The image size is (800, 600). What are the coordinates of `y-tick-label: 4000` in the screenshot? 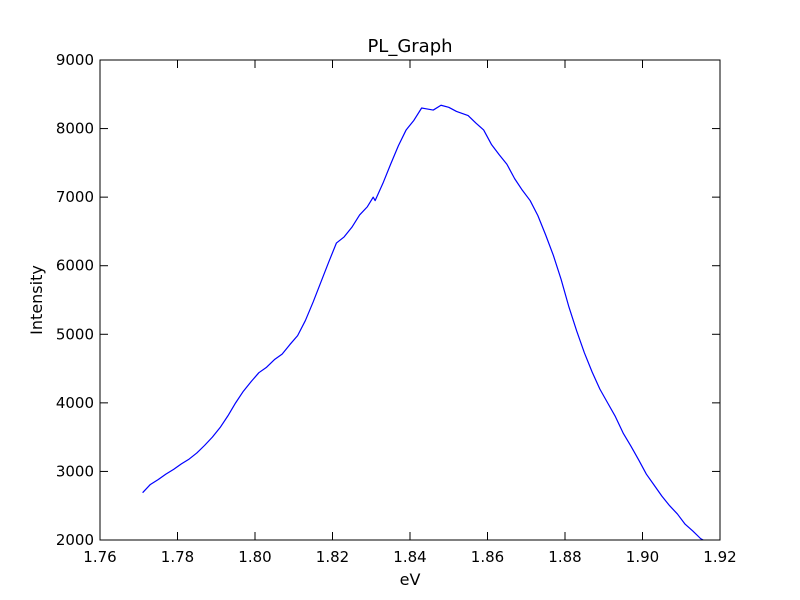 It's located at (75, 403).